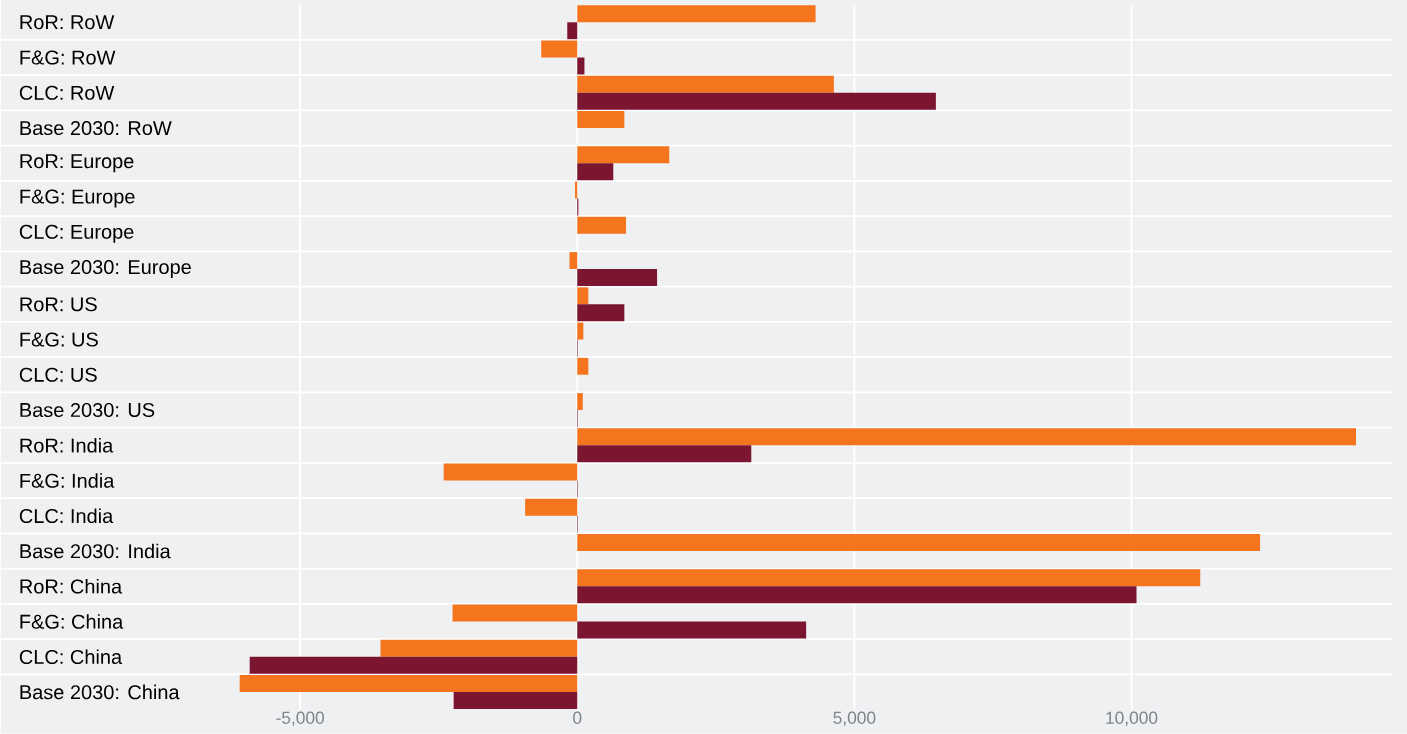 This screenshot has width=1407, height=734. What do you see at coordinates (87, 410) in the screenshot?
I see `y-tick-label: Base 2030: US` at bounding box center [87, 410].